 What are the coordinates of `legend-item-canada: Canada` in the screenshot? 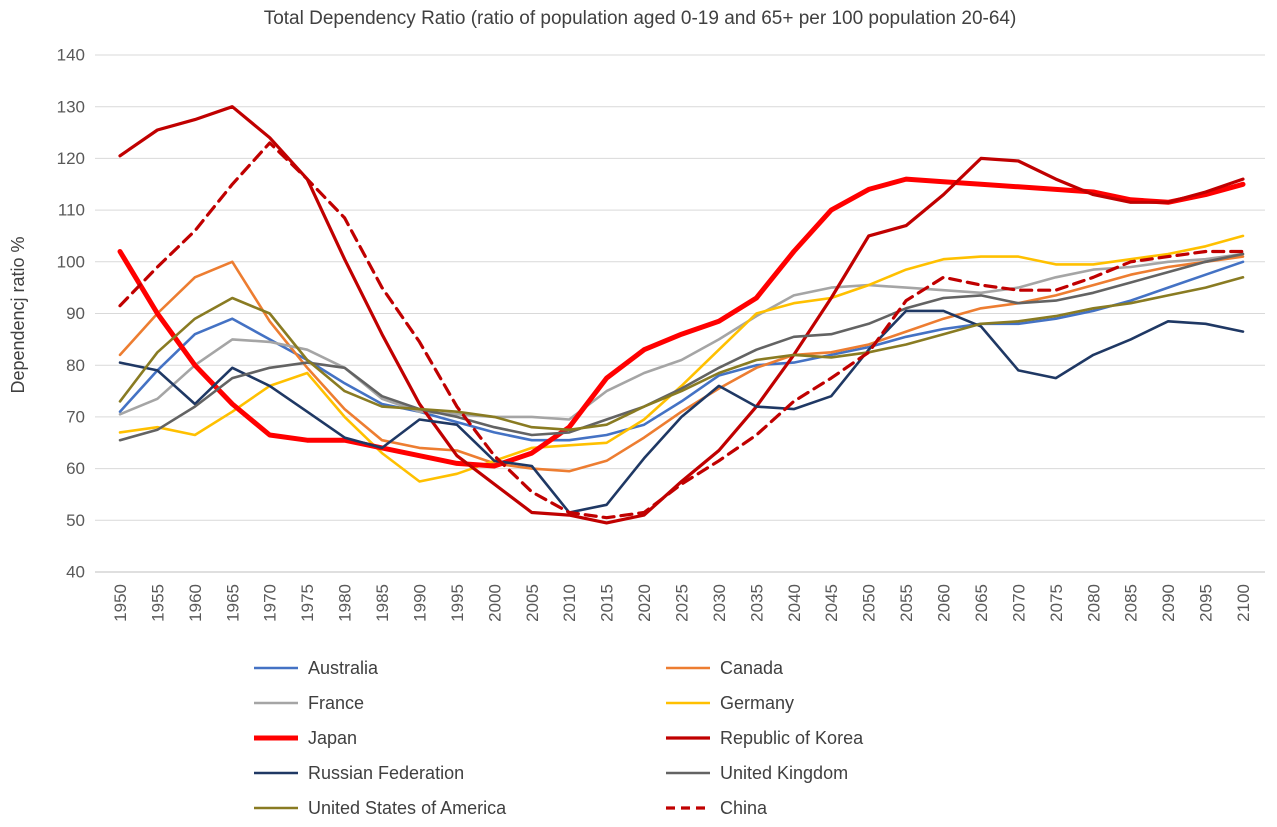 It's located at (971, 668).